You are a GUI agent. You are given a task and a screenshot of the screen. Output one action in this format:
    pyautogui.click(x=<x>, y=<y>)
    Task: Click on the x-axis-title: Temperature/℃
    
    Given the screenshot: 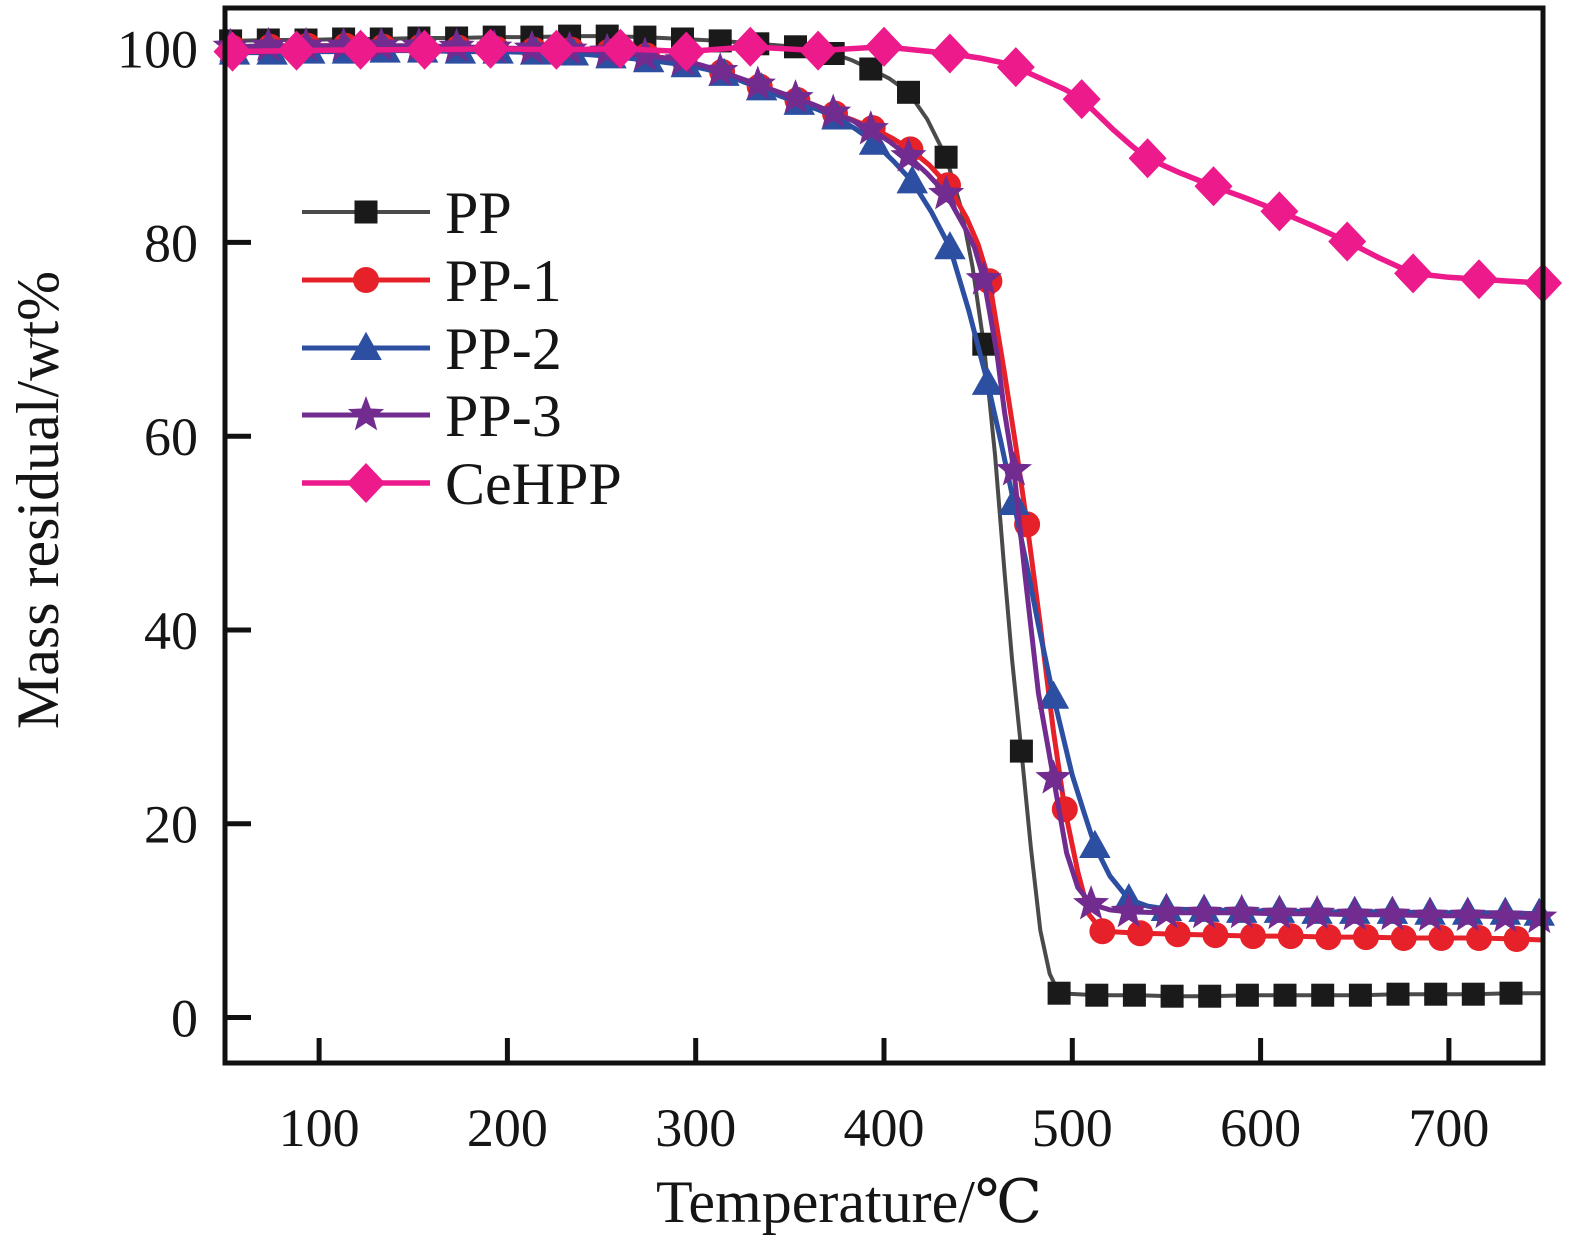 What is the action you would take?
    pyautogui.click(x=849, y=1202)
    